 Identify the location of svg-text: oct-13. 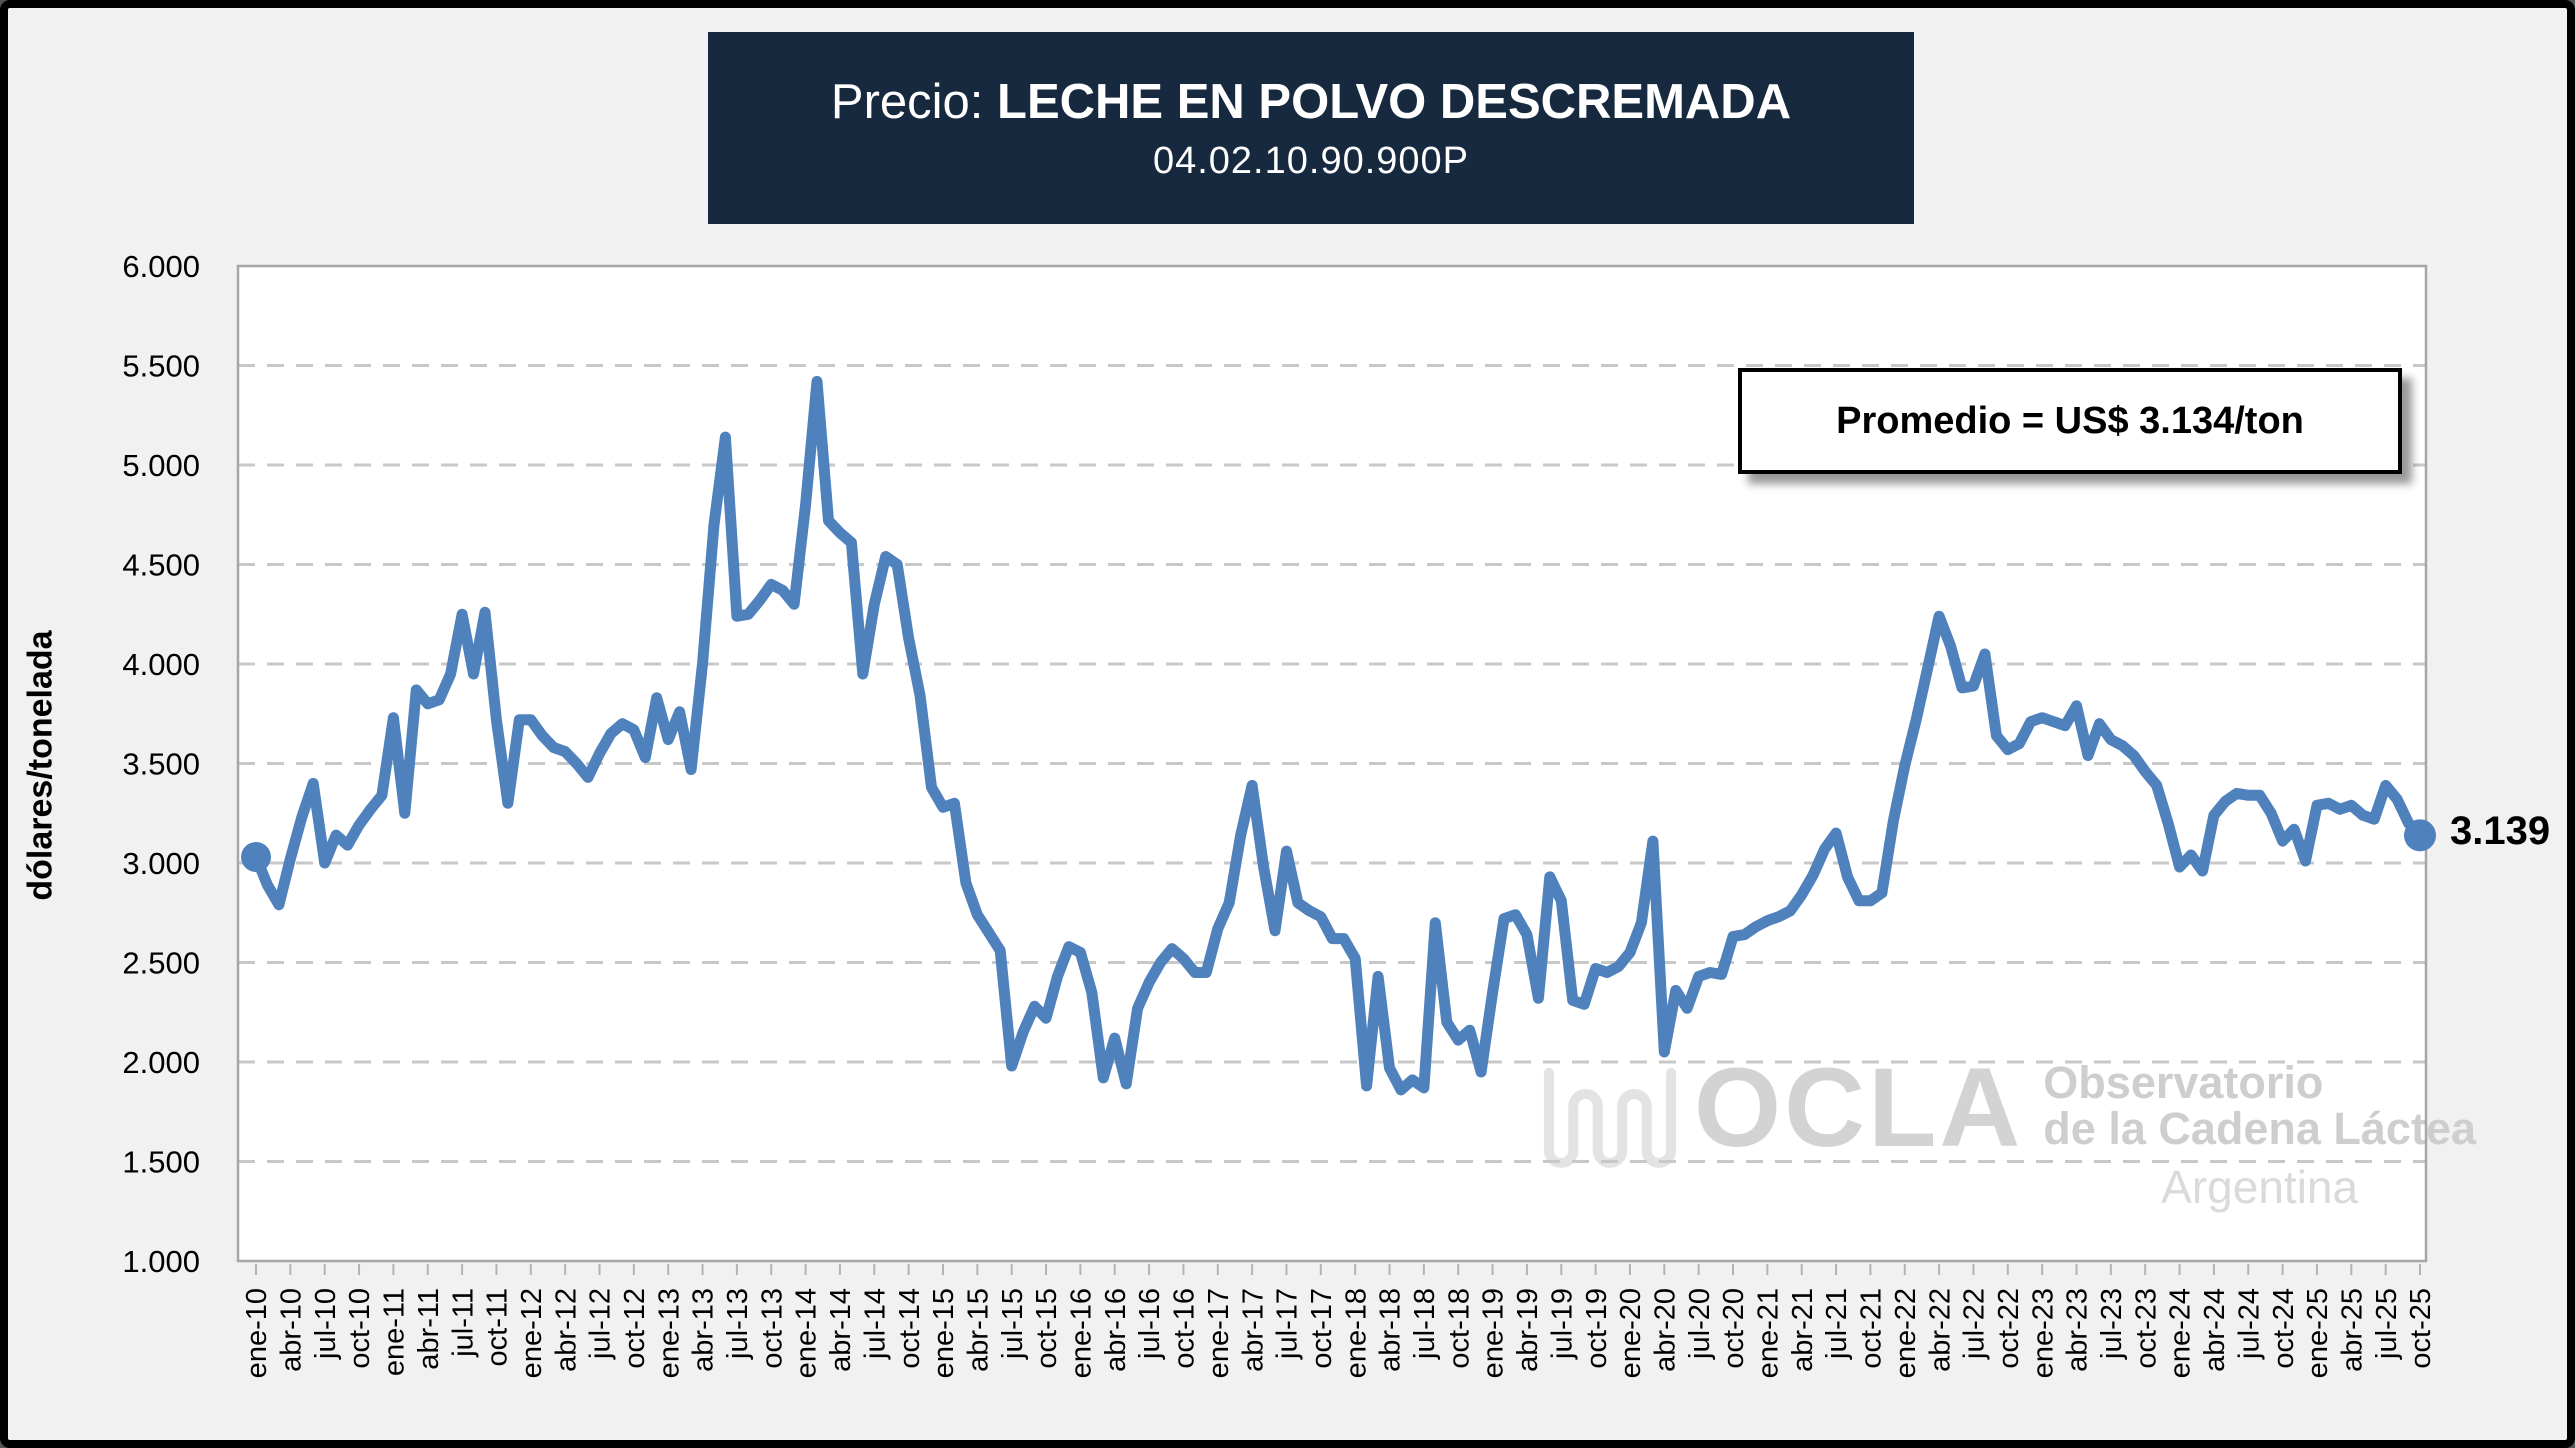
(772, 1328).